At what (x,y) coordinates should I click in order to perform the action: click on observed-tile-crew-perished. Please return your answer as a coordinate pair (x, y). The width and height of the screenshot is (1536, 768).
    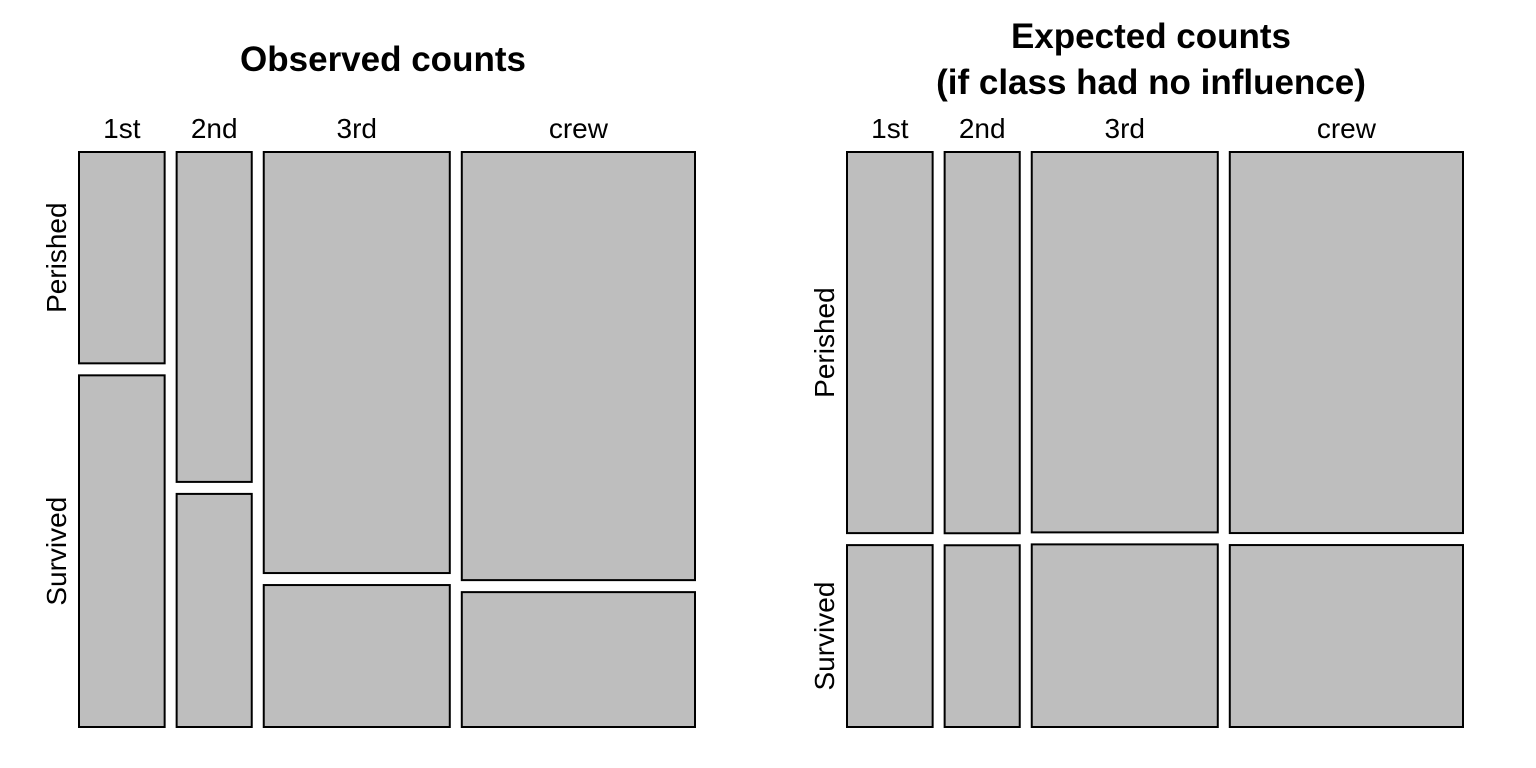
    Looking at the image, I should click on (578, 366).